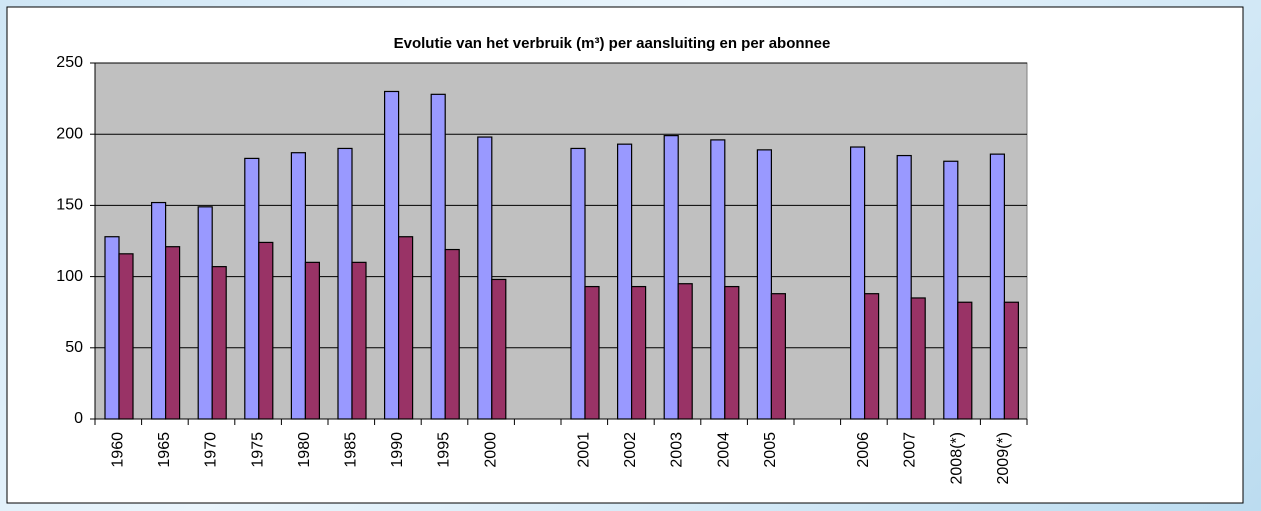 Image resolution: width=1261 pixels, height=511 pixels. What do you see at coordinates (69, 133) in the screenshot?
I see `y-tick-label: 200` at bounding box center [69, 133].